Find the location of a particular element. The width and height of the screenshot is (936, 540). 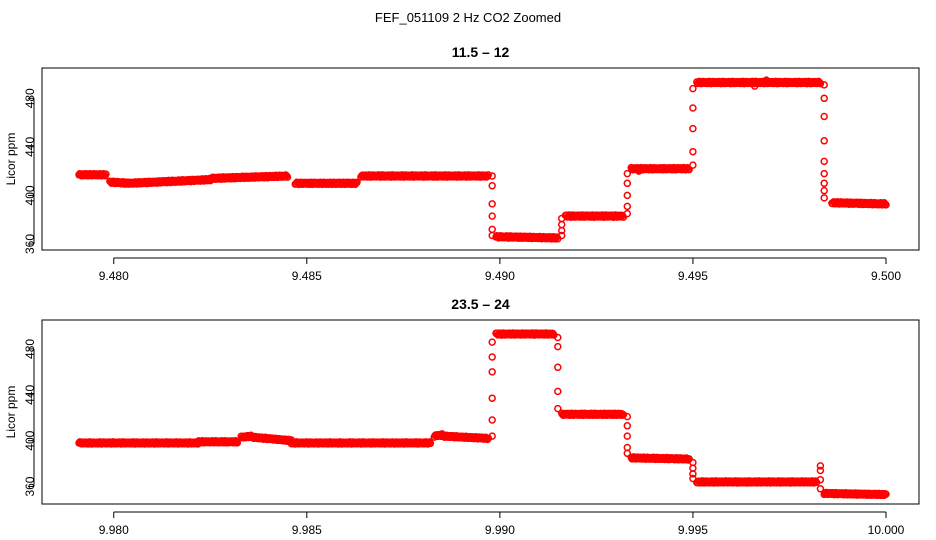

x-tick-label: 9.500 is located at coordinates (886, 276).